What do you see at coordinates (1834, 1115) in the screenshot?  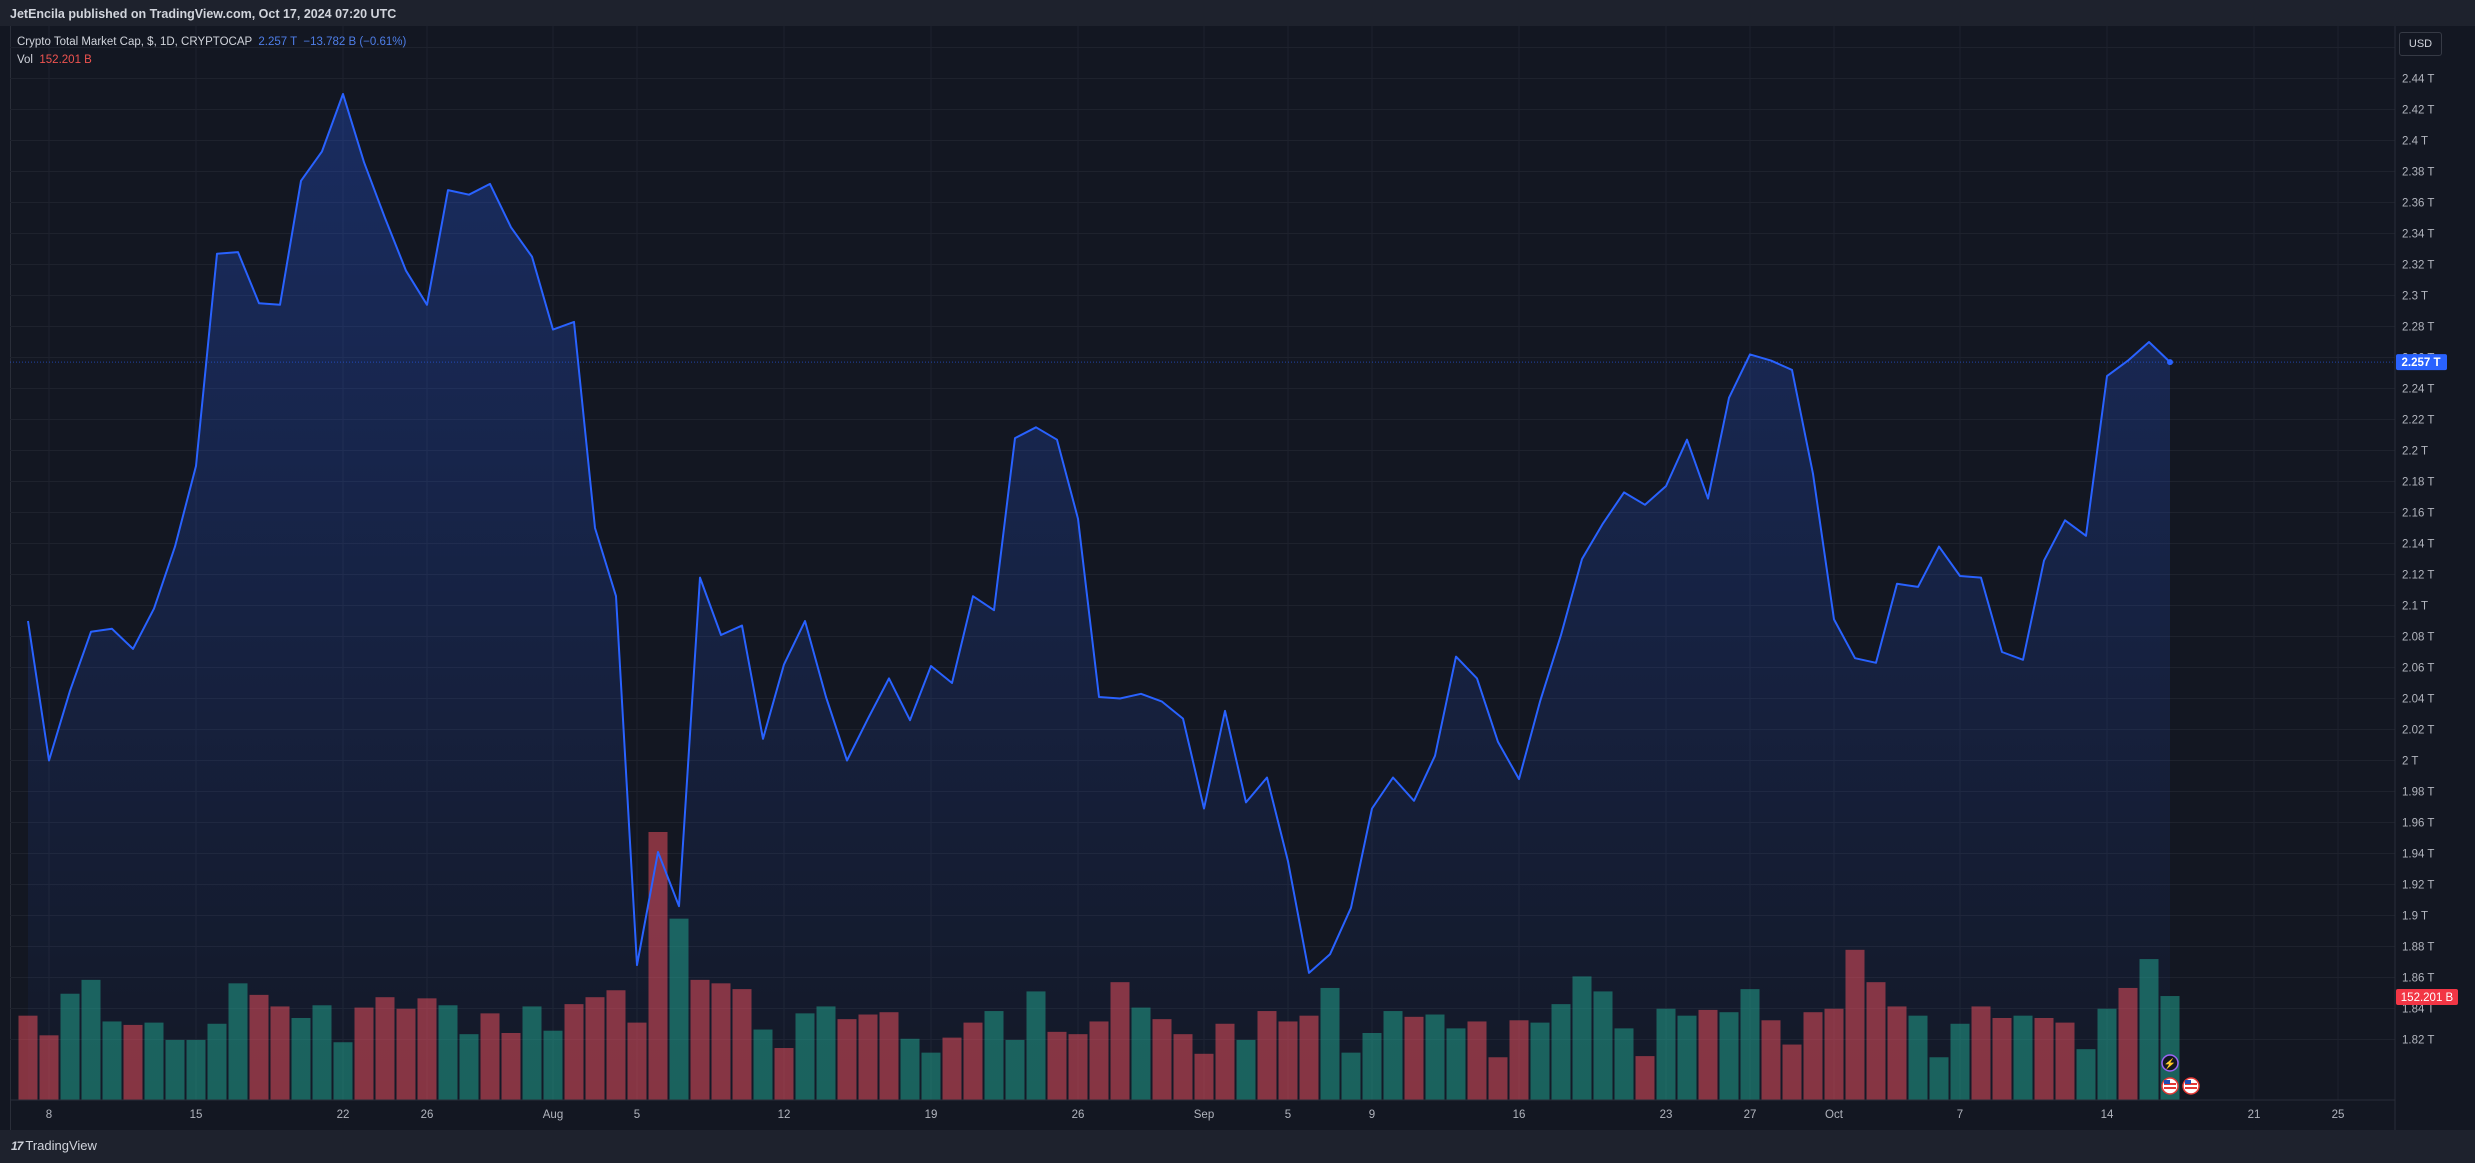 I see `x-tick-label: Oct` at bounding box center [1834, 1115].